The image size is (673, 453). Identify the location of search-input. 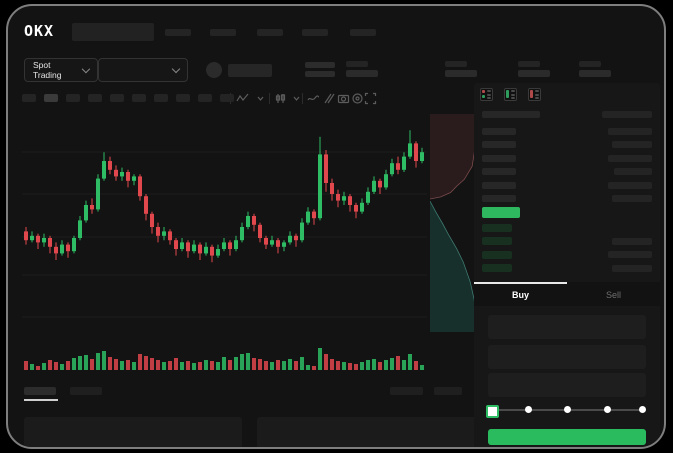
(113, 32).